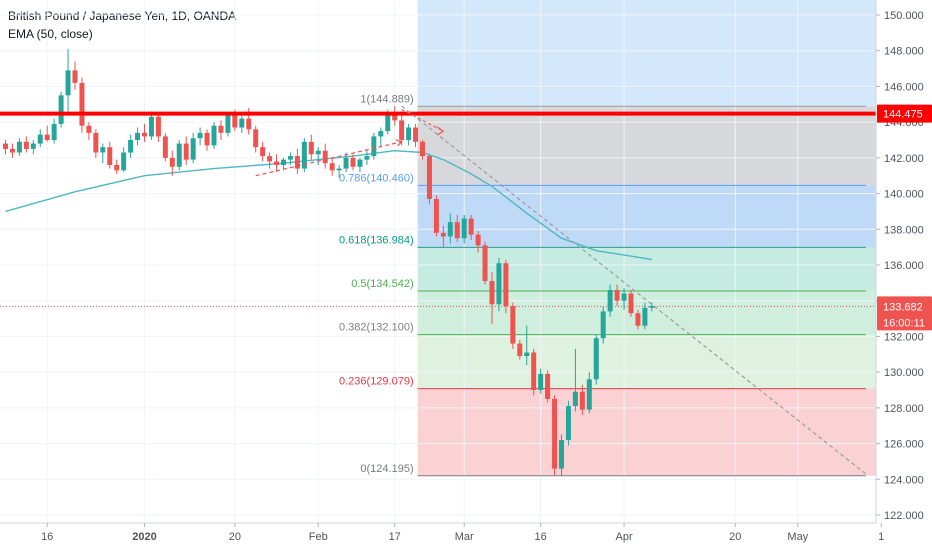  What do you see at coordinates (376, 328) in the screenshot?
I see `fib-level-label: 0.382(132.100)` at bounding box center [376, 328].